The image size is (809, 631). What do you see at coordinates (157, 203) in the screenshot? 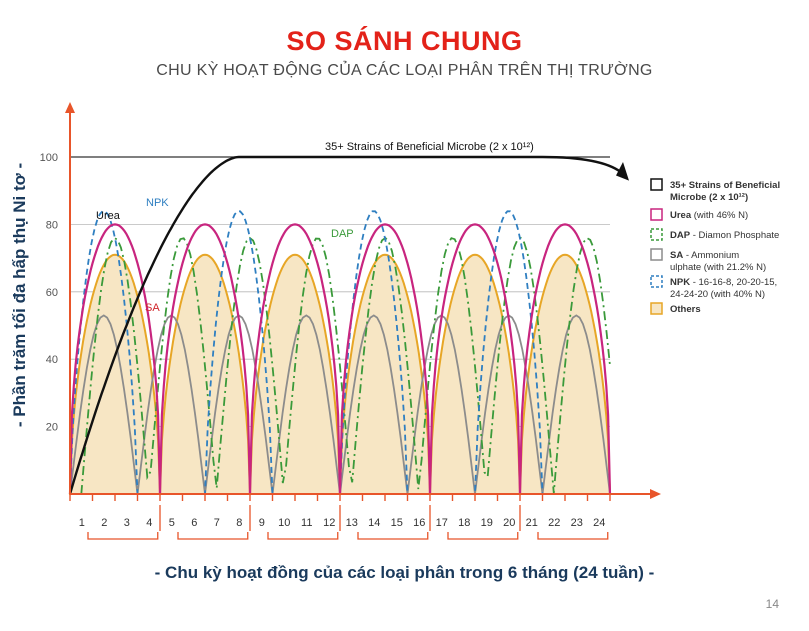
I see `label-npk: NPK` at bounding box center [157, 203].